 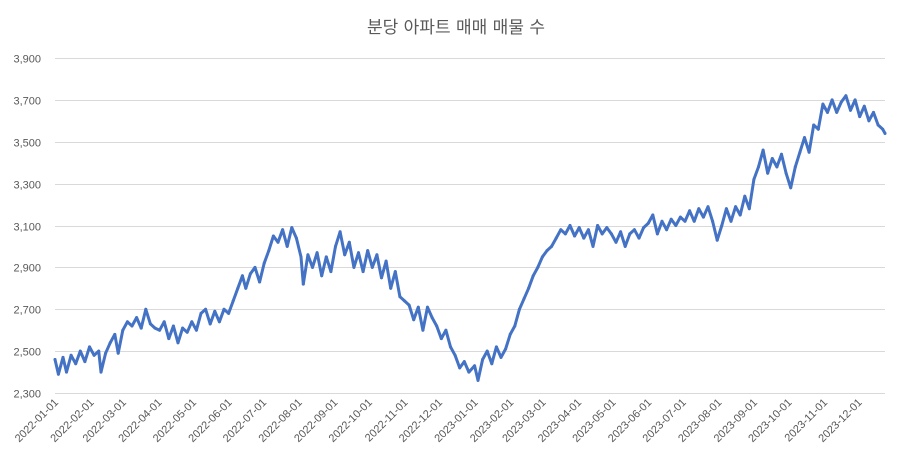 I want to click on y-tick-label: 2,300, so click(x=27, y=395).